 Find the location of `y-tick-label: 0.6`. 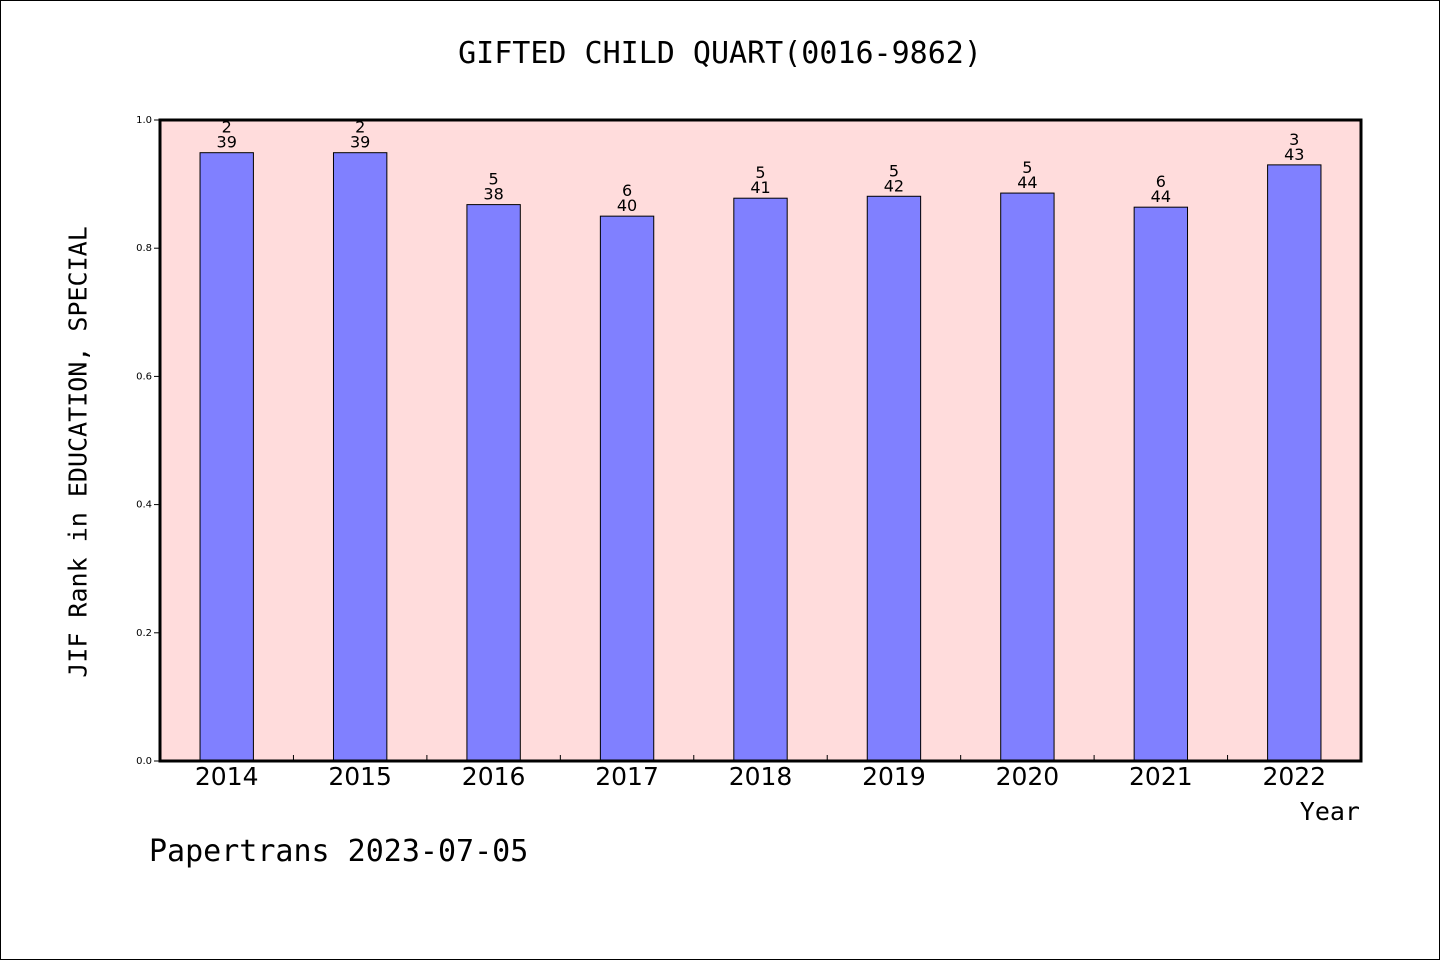

y-tick-label: 0.6 is located at coordinates (144, 376).